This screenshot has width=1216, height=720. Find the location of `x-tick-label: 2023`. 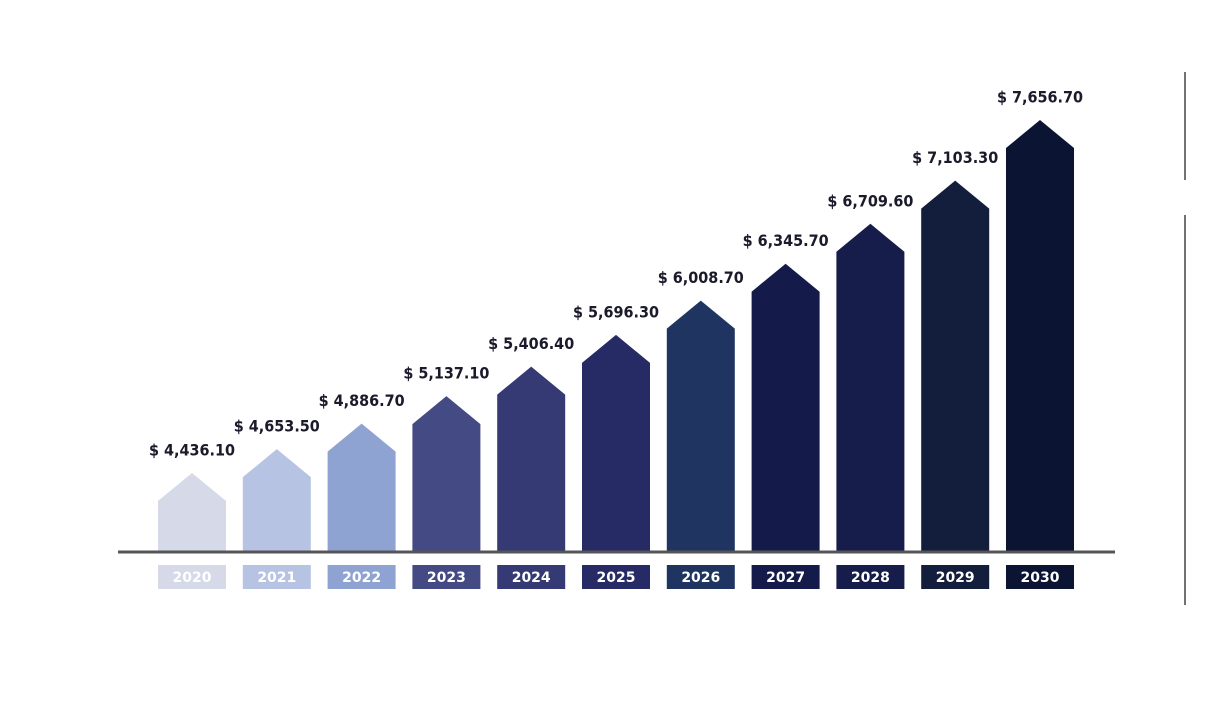

x-tick-label: 2023 is located at coordinates (446, 578).